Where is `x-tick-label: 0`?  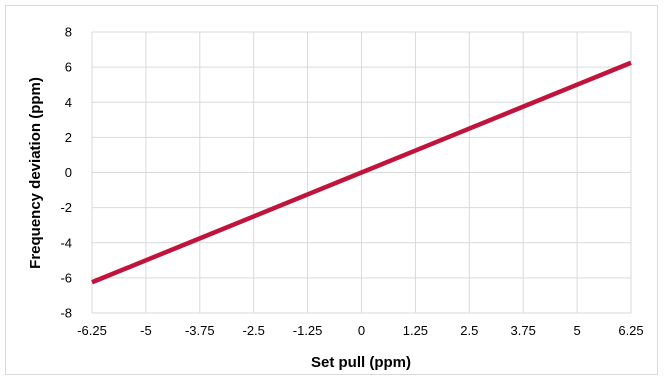
x-tick-label: 0 is located at coordinates (361, 330).